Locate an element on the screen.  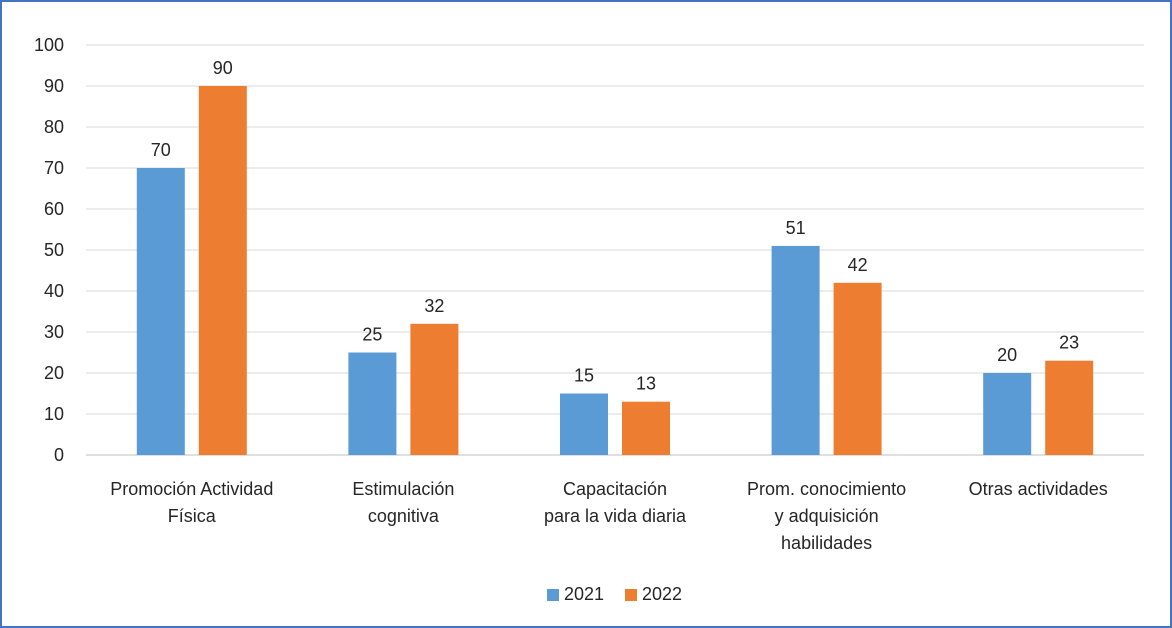
data-label: 70 is located at coordinates (161, 150).